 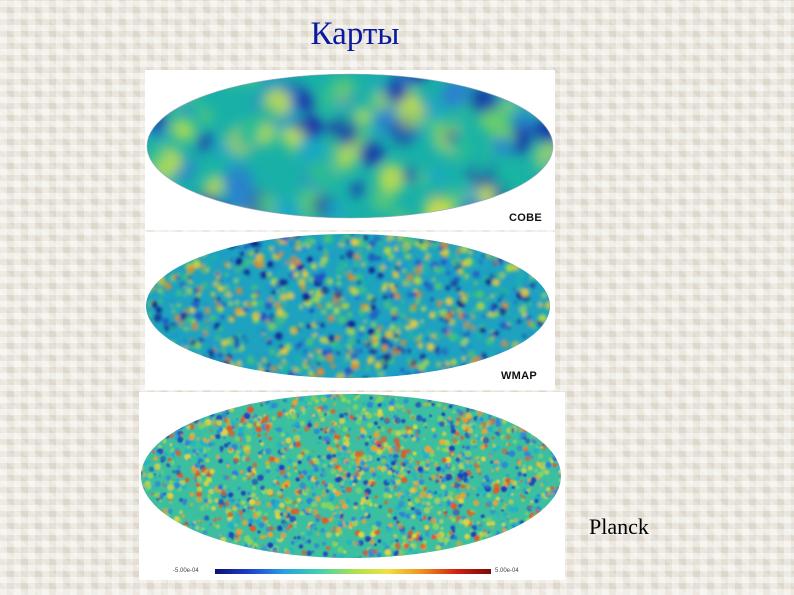 What do you see at coordinates (350, 311) in the screenshot?
I see `wmap-sky-map` at bounding box center [350, 311].